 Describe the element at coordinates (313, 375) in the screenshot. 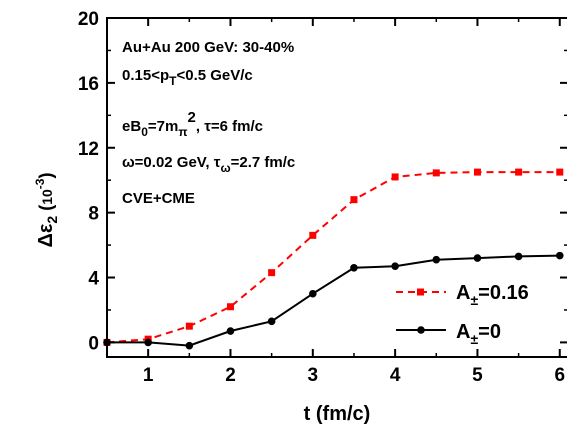

I see `x-tick-label: 3` at that location.